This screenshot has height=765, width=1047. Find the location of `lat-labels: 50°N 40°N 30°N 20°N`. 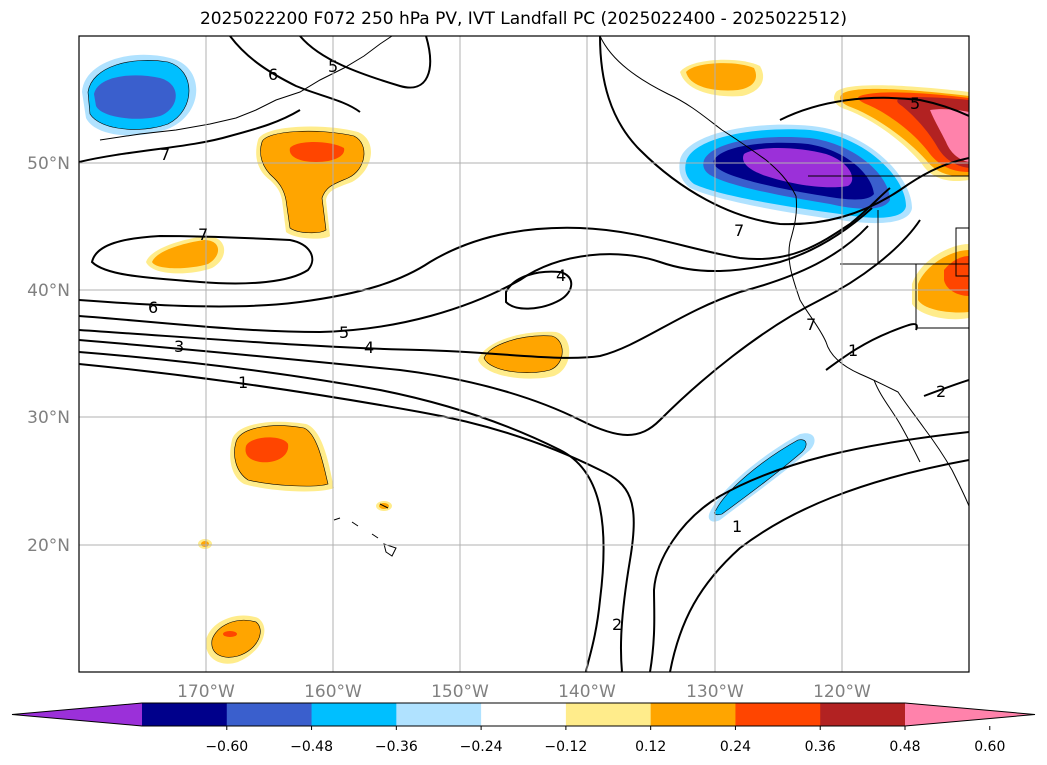

lat-labels: 50°N 40°N 30°N 20°N is located at coordinates (48, 355).